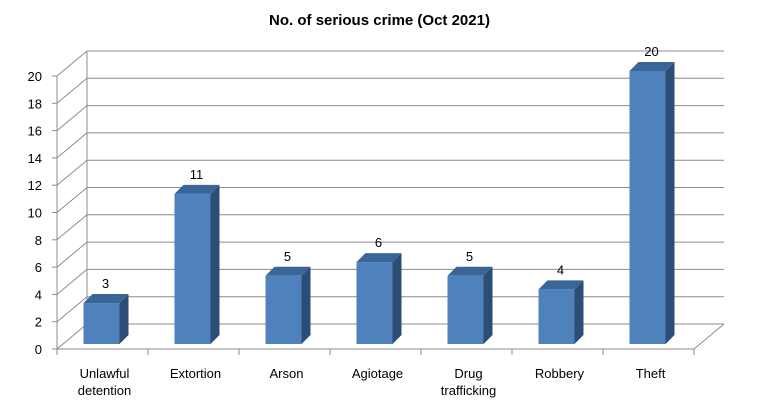 The image size is (759, 409). What do you see at coordinates (38, 322) in the screenshot?
I see `y-tick-label: 2` at bounding box center [38, 322].